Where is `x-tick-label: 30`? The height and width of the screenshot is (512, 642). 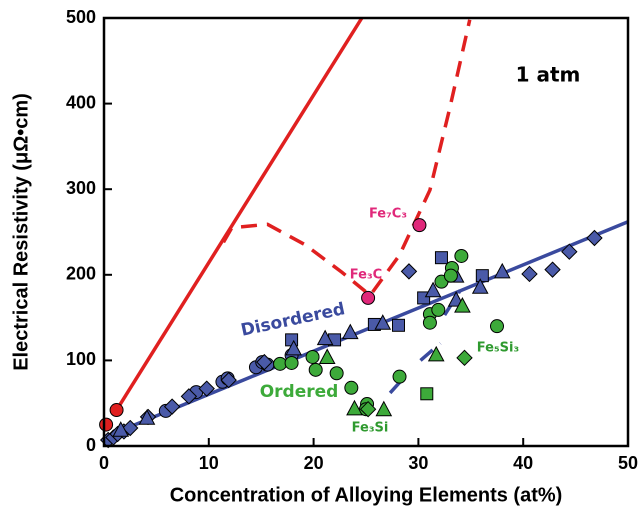 x-tick-label: 30 is located at coordinates (418, 463).